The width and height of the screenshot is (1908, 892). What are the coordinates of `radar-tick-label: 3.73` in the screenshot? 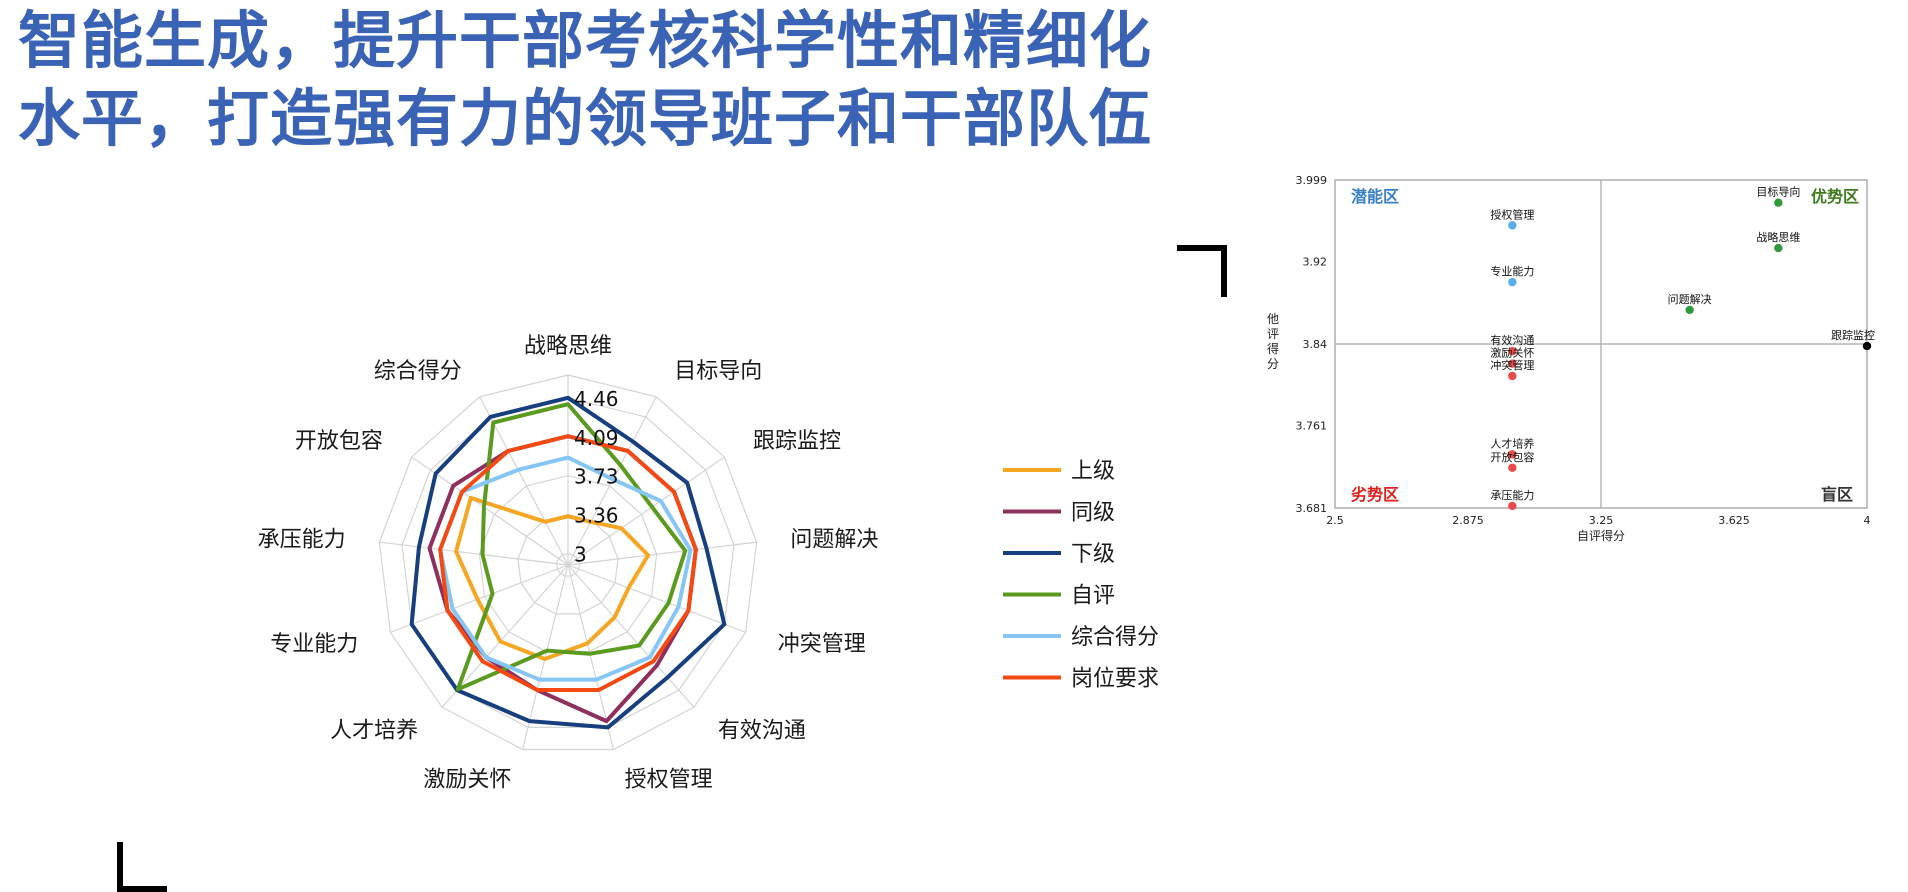 It's located at (596, 477).